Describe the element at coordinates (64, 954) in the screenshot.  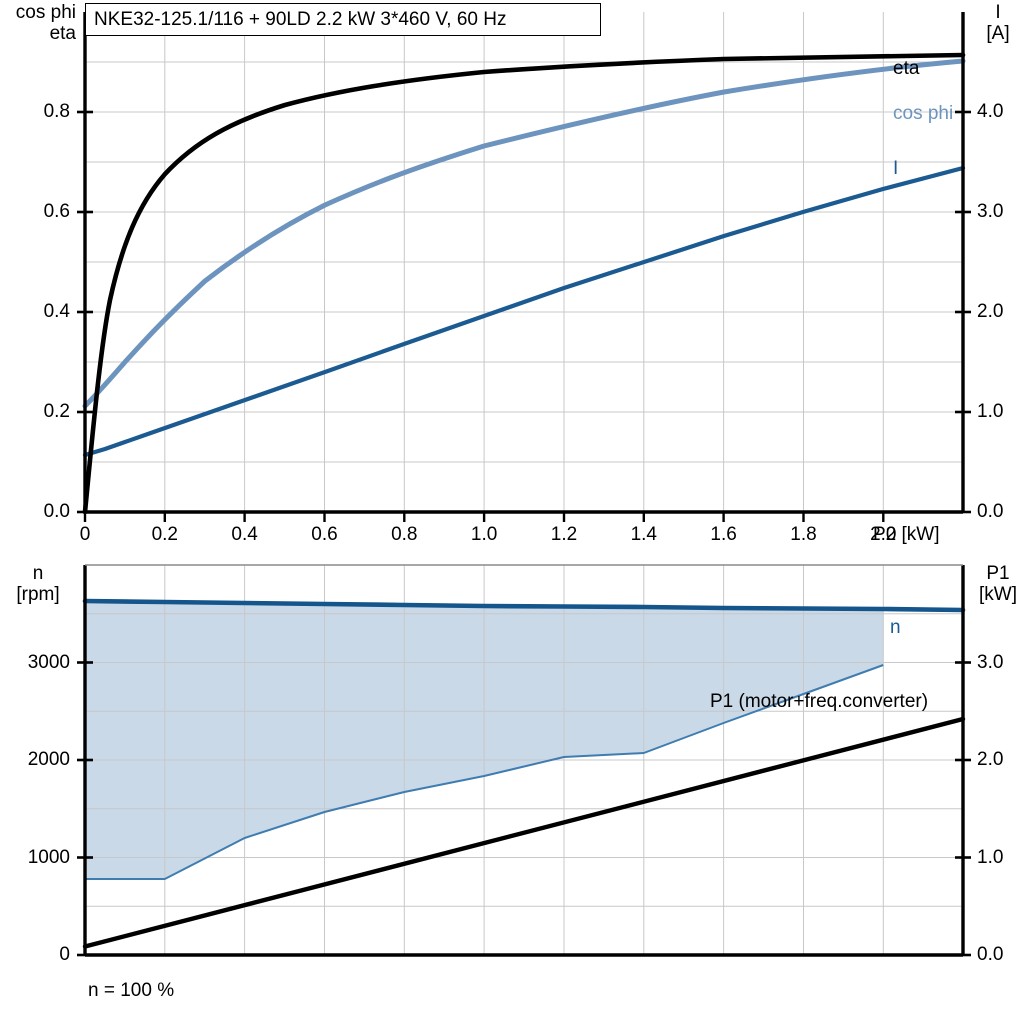
I see `bottom-left-tick-0: 0` at that location.